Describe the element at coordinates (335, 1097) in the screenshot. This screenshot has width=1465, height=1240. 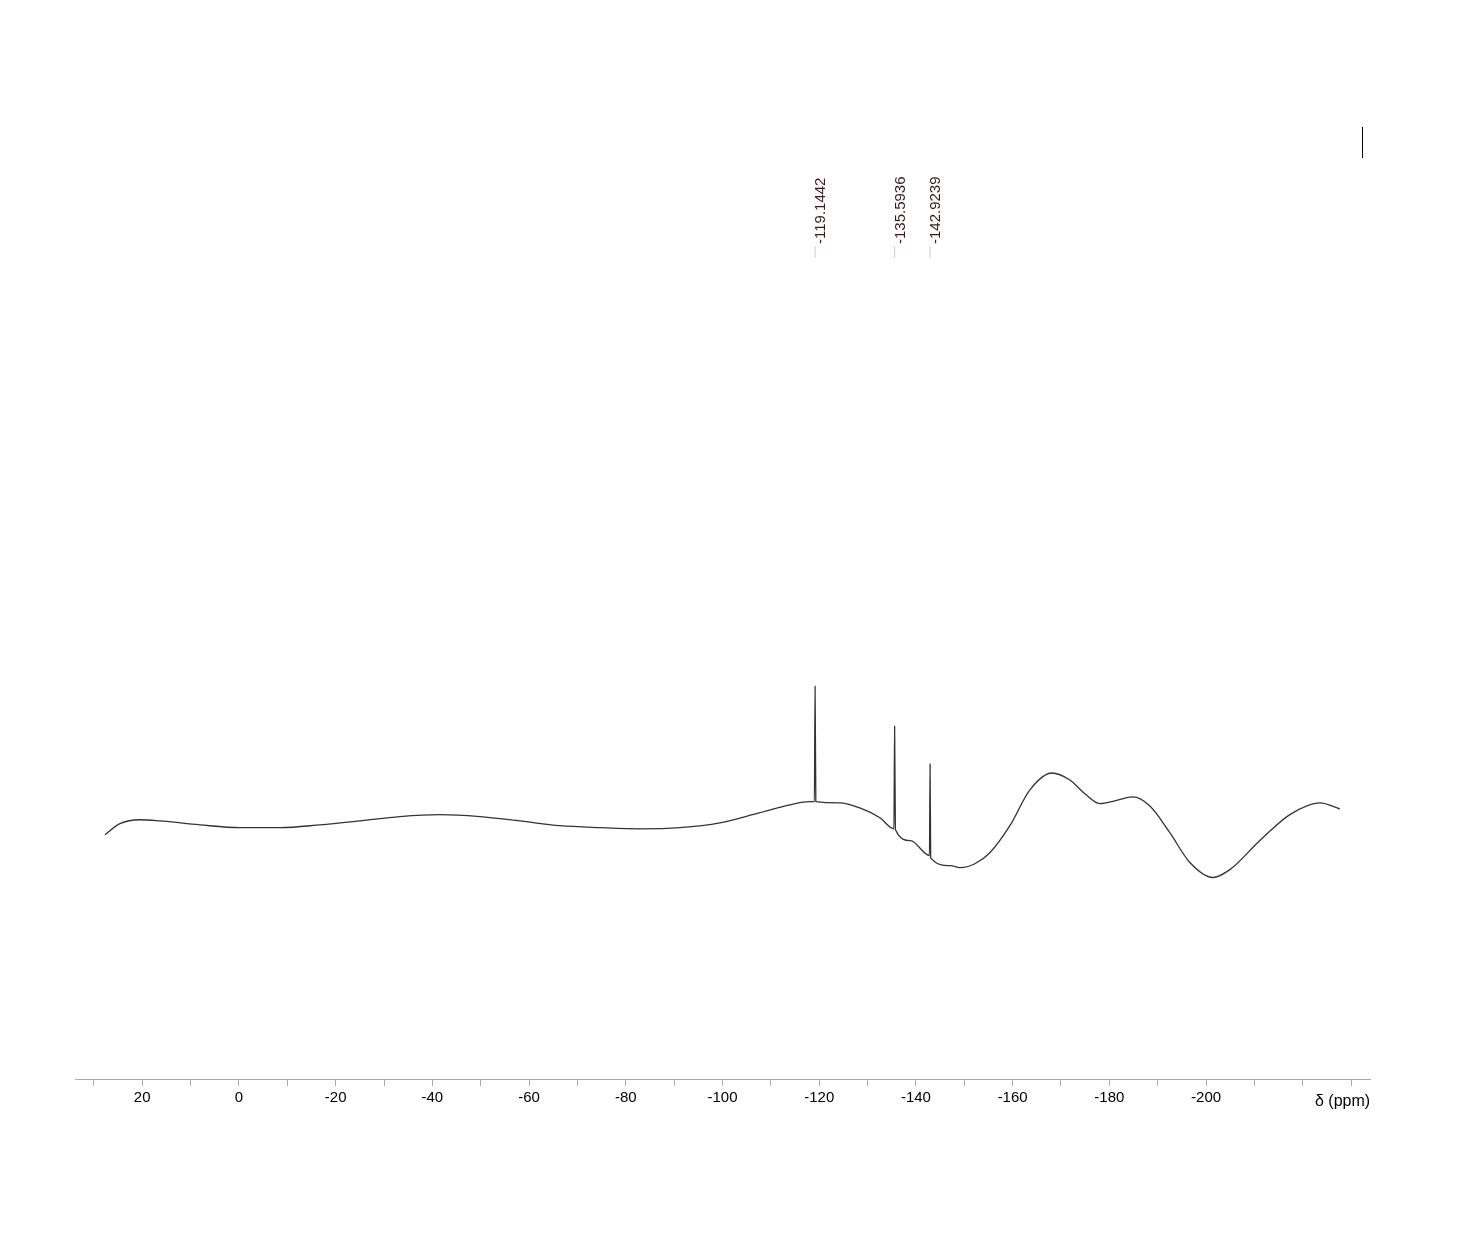
I see `x-tick-label: -20` at that location.